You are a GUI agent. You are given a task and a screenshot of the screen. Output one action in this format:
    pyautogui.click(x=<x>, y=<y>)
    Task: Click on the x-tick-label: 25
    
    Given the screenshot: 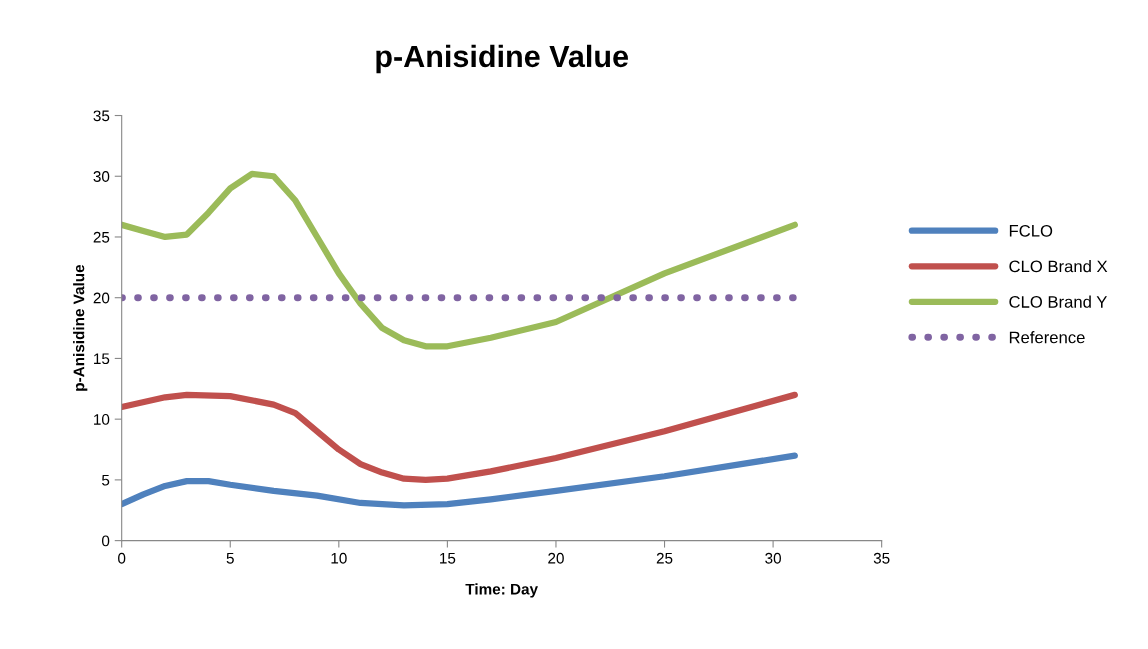 What is the action you would take?
    pyautogui.click(x=664, y=558)
    